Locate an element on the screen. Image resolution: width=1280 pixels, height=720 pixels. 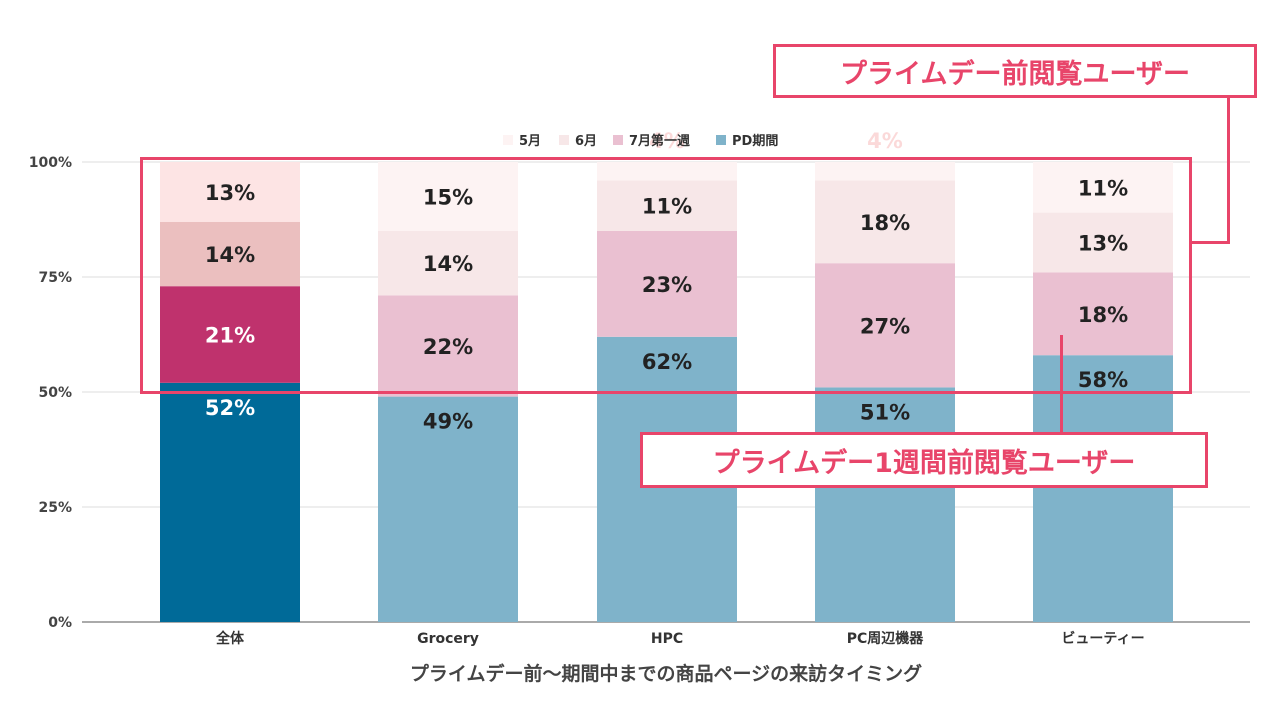
data-label: 22% is located at coordinates (448, 347).